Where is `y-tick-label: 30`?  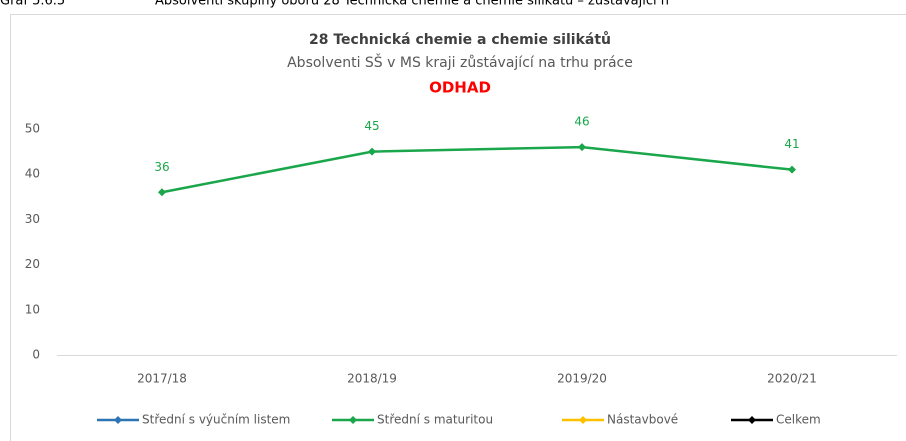 y-tick-label: 30 is located at coordinates (32, 219).